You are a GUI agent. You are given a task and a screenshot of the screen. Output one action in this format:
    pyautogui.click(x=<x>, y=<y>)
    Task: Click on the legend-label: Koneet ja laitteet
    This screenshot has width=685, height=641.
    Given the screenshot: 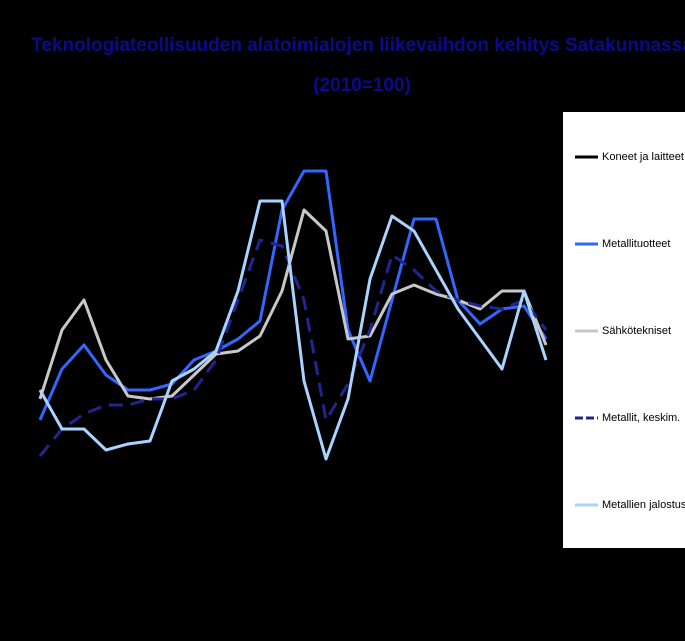 What is the action you would take?
    pyautogui.click(x=643, y=157)
    